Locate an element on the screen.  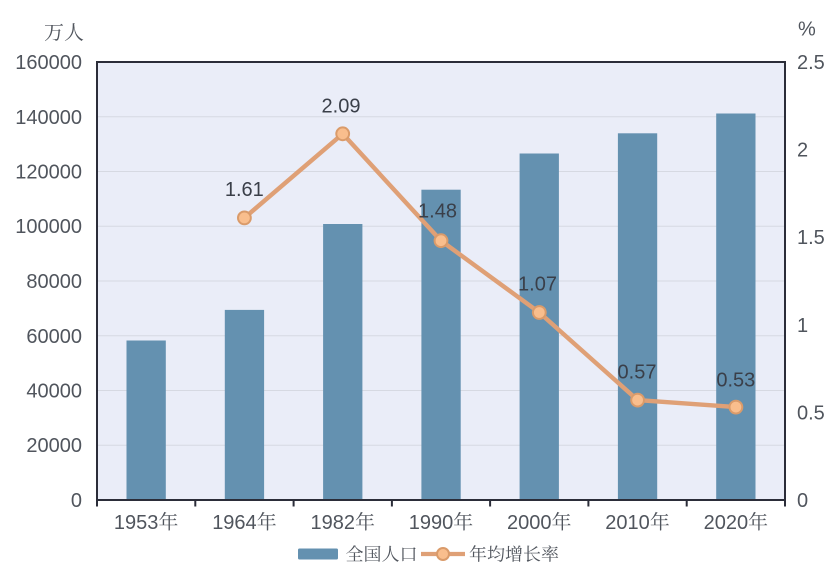
svg-text: 0.5 is located at coordinates (811, 413).